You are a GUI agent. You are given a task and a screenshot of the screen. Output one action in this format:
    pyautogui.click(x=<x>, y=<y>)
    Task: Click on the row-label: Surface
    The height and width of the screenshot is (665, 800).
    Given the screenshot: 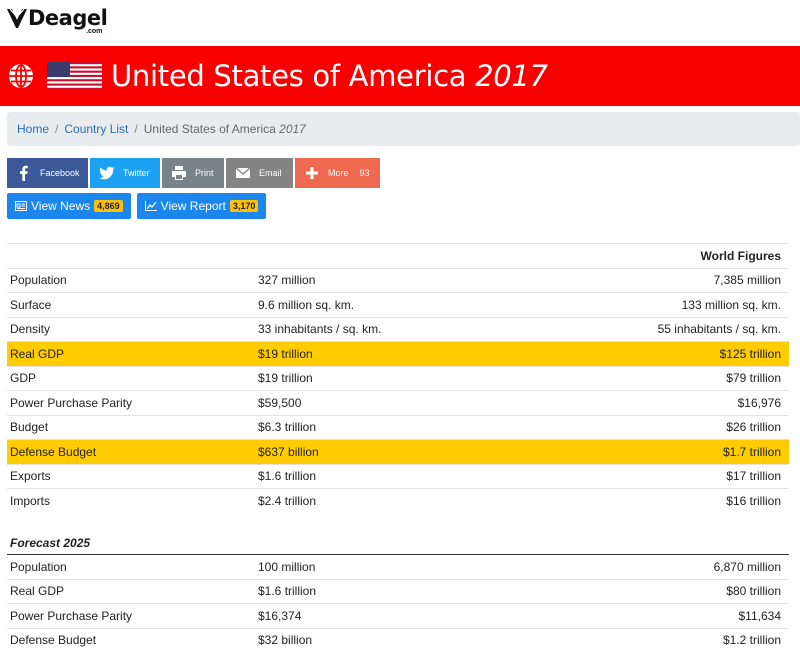 What is the action you would take?
    pyautogui.click(x=131, y=304)
    